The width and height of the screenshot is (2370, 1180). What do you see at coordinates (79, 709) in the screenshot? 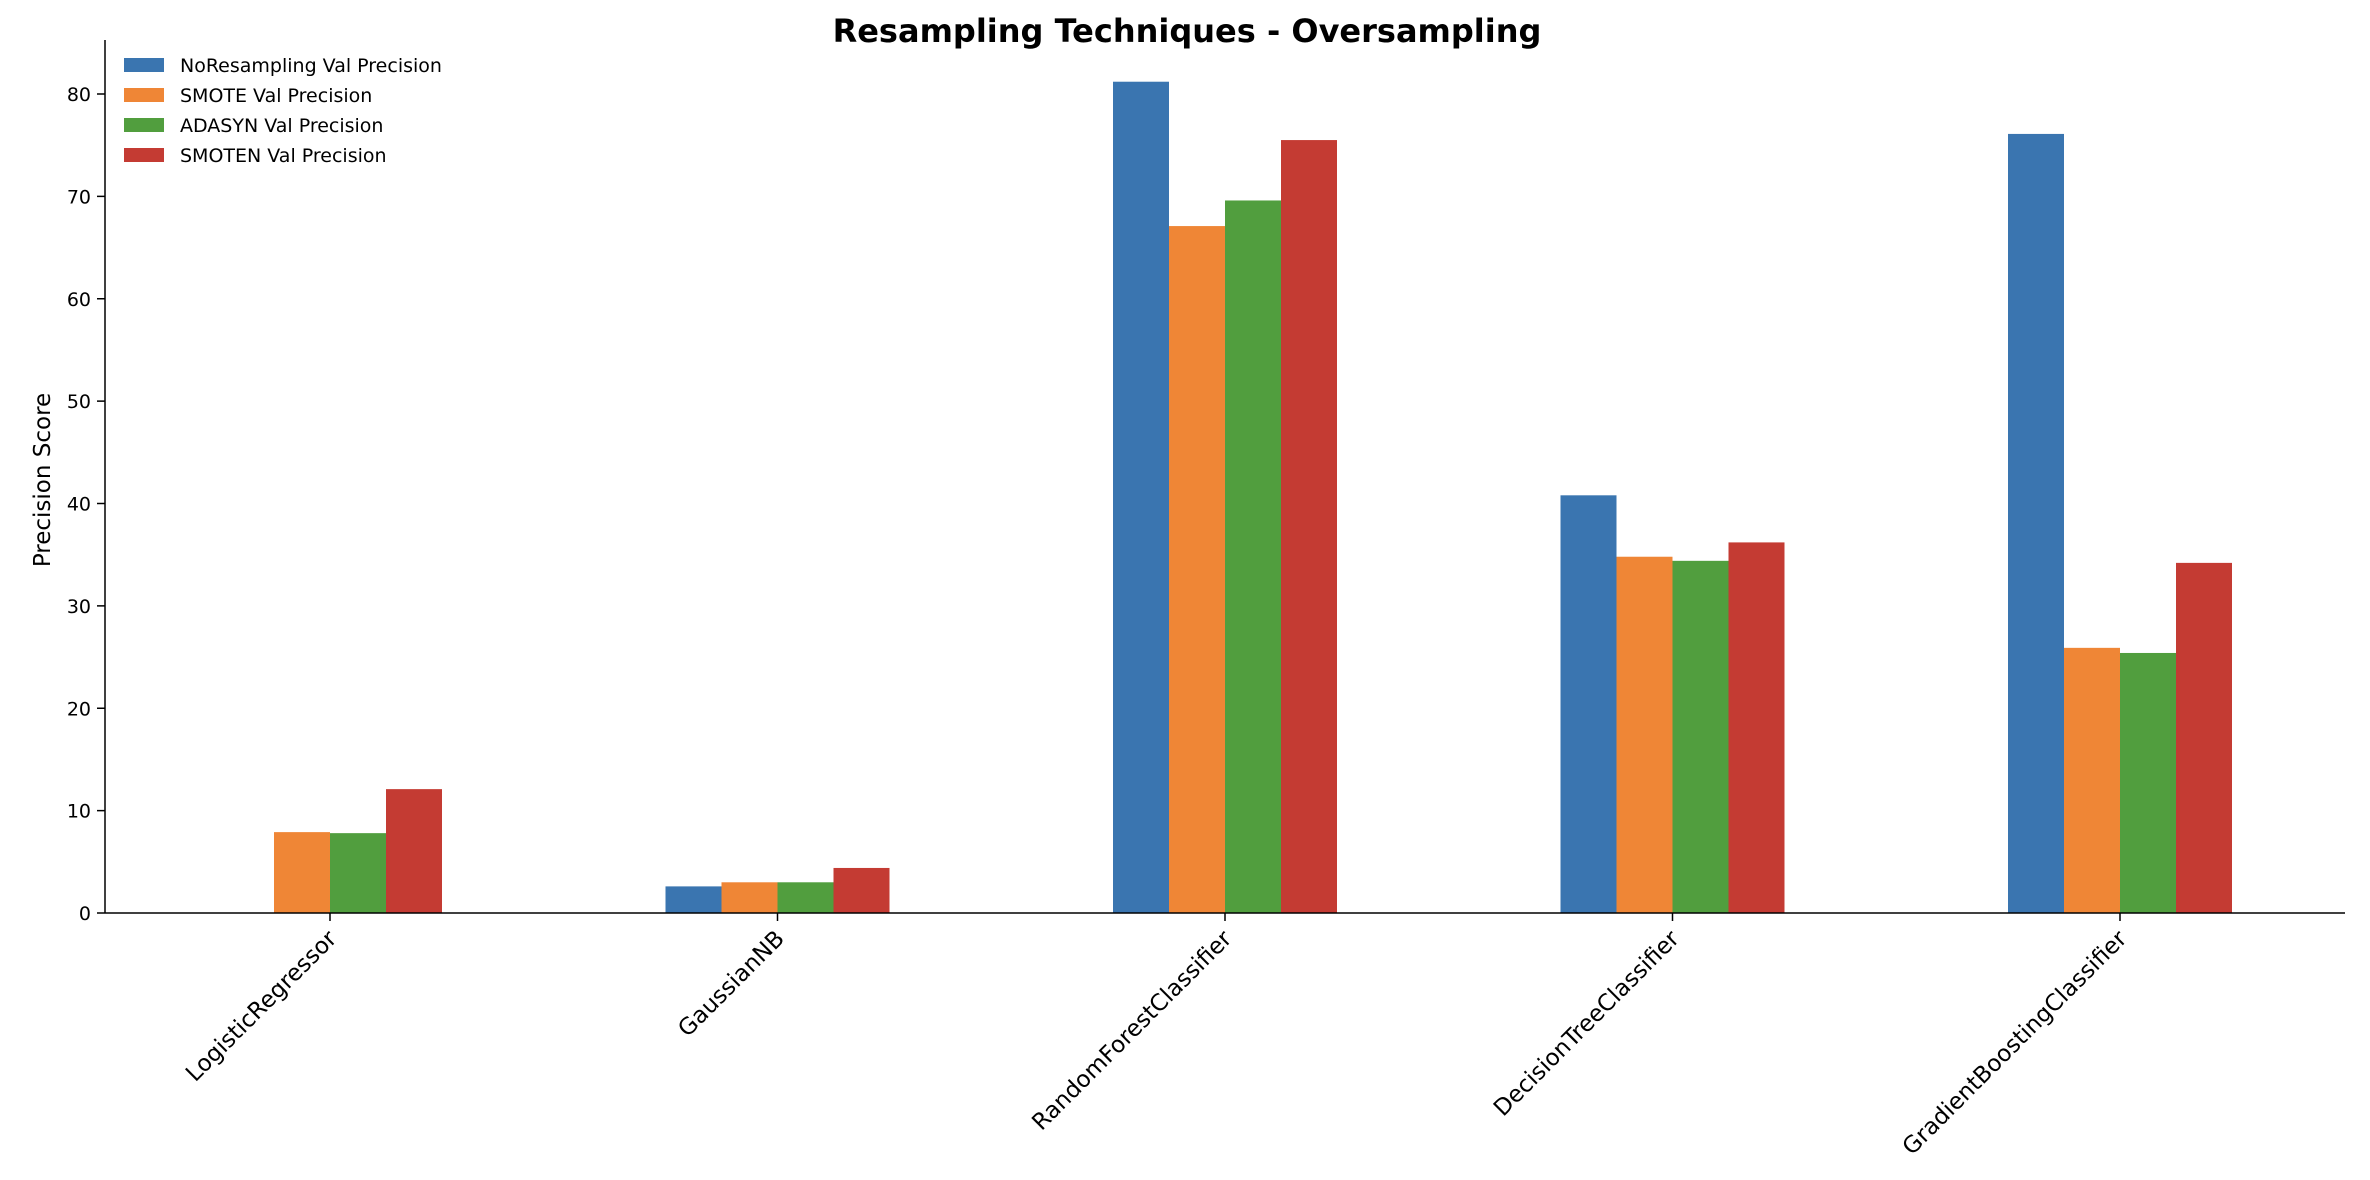
I see `y-tick-label: 20` at bounding box center [79, 709].